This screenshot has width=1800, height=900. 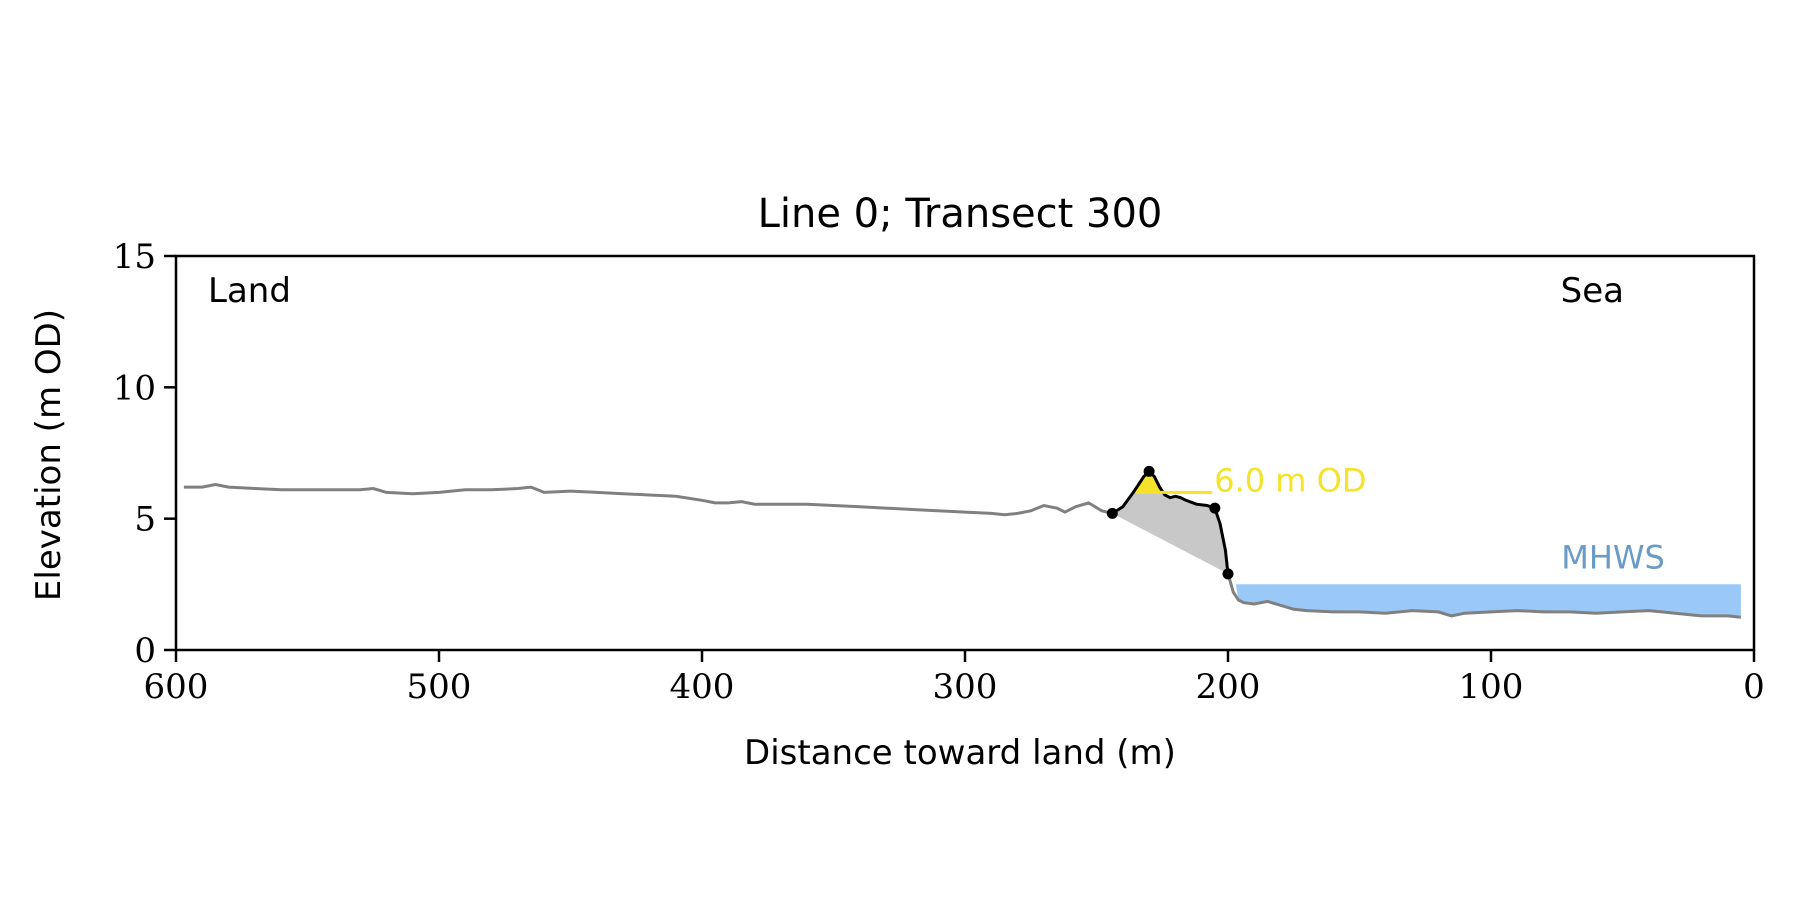 What do you see at coordinates (134, 388) in the screenshot?
I see `y-tick-label: 10` at bounding box center [134, 388].